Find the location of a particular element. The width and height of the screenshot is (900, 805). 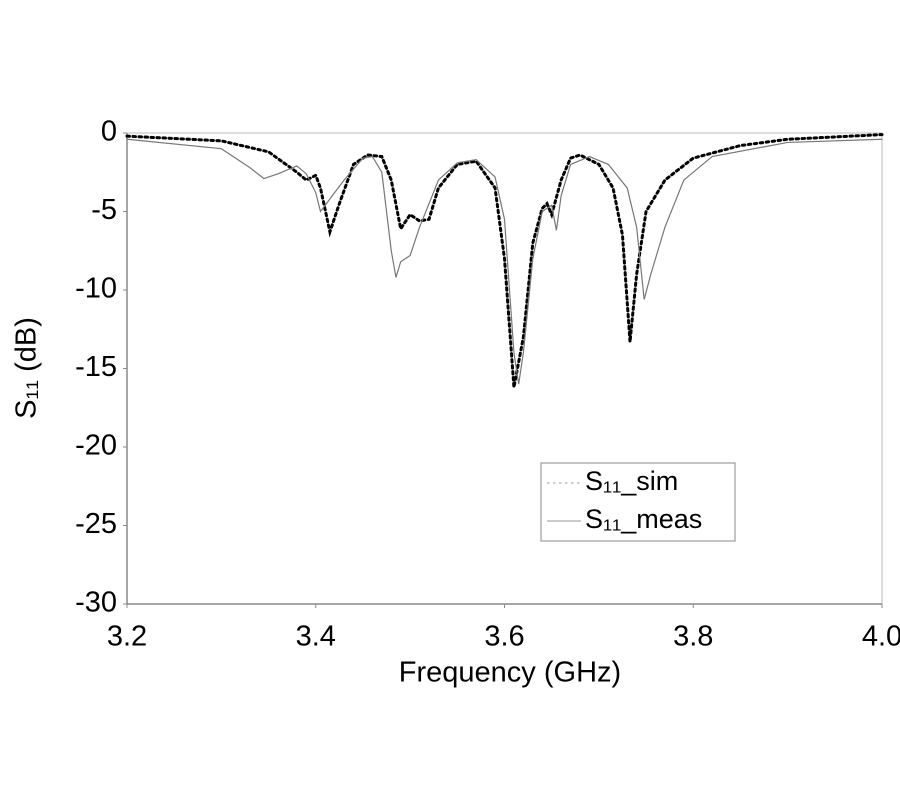

x-tick-label: 3.2 is located at coordinates (127, 637).